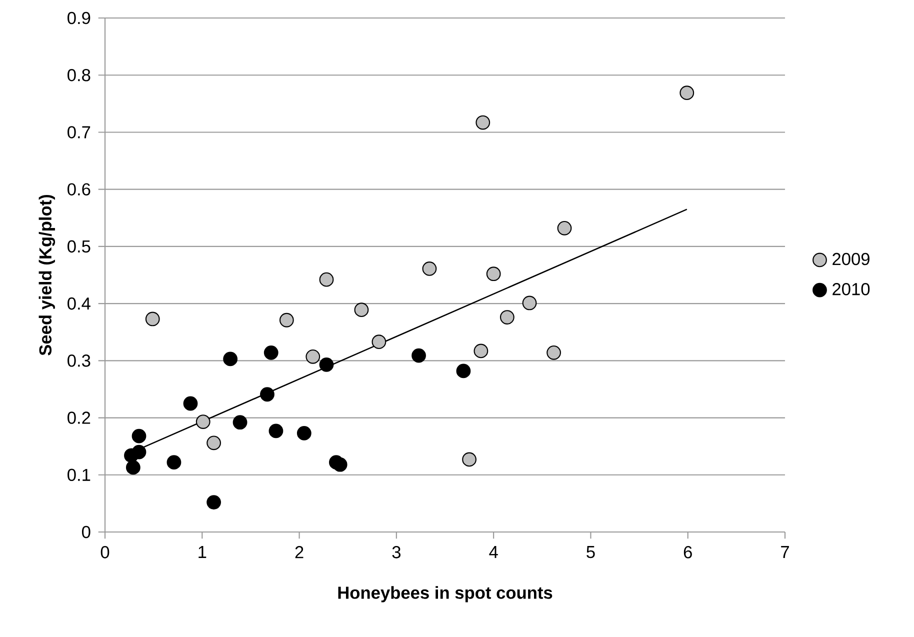  What do you see at coordinates (299, 552) in the screenshot?
I see `x-tick-label: 2` at bounding box center [299, 552].